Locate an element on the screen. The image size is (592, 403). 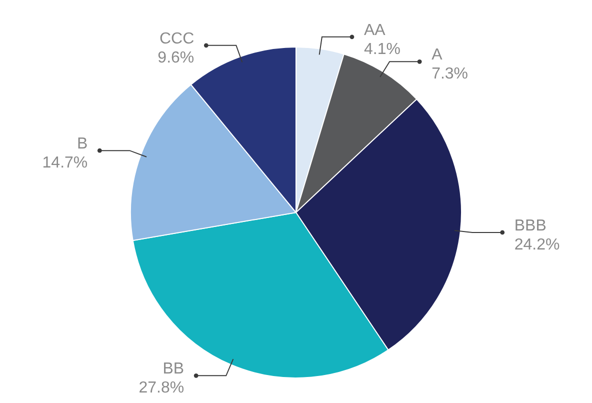
data-label: 4.1% is located at coordinates (382, 49).